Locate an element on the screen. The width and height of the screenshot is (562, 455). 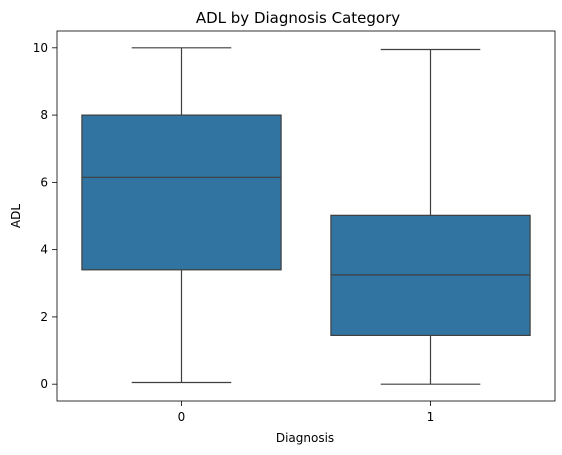
y-axis-label: ADL is located at coordinates (16, 216).